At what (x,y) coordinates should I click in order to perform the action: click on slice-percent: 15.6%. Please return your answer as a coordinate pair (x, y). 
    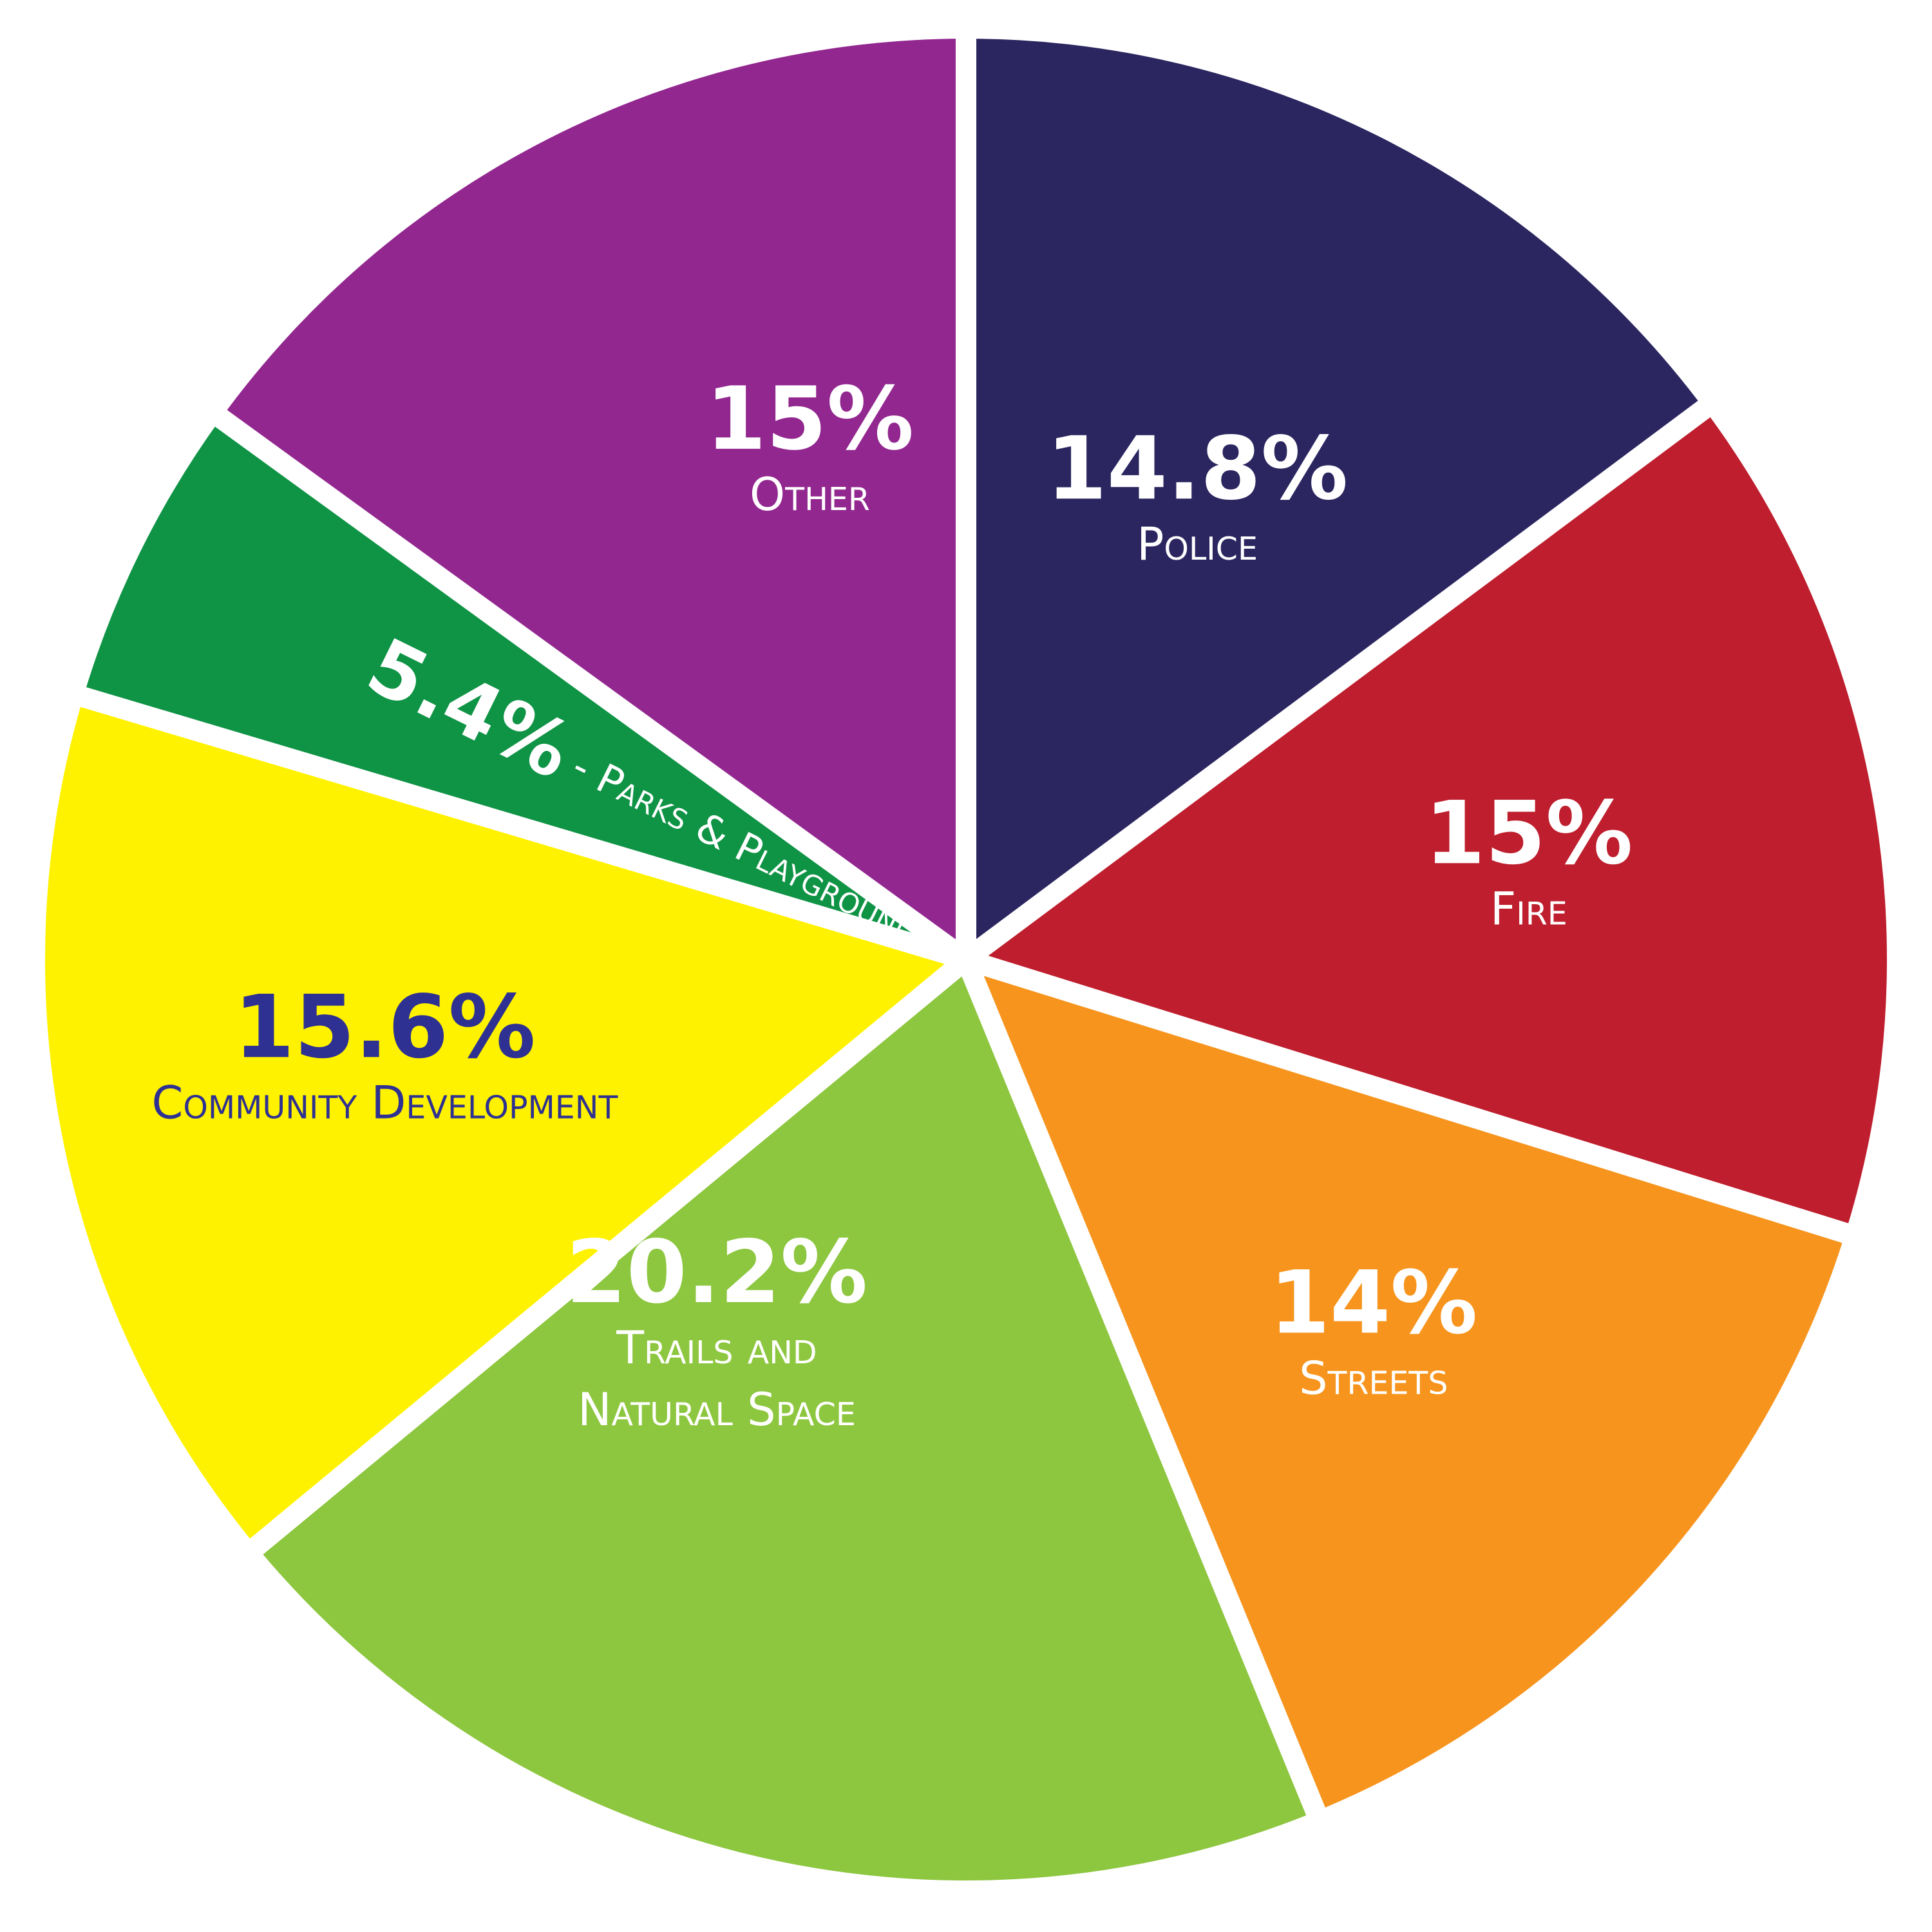
    Looking at the image, I should click on (384, 1027).